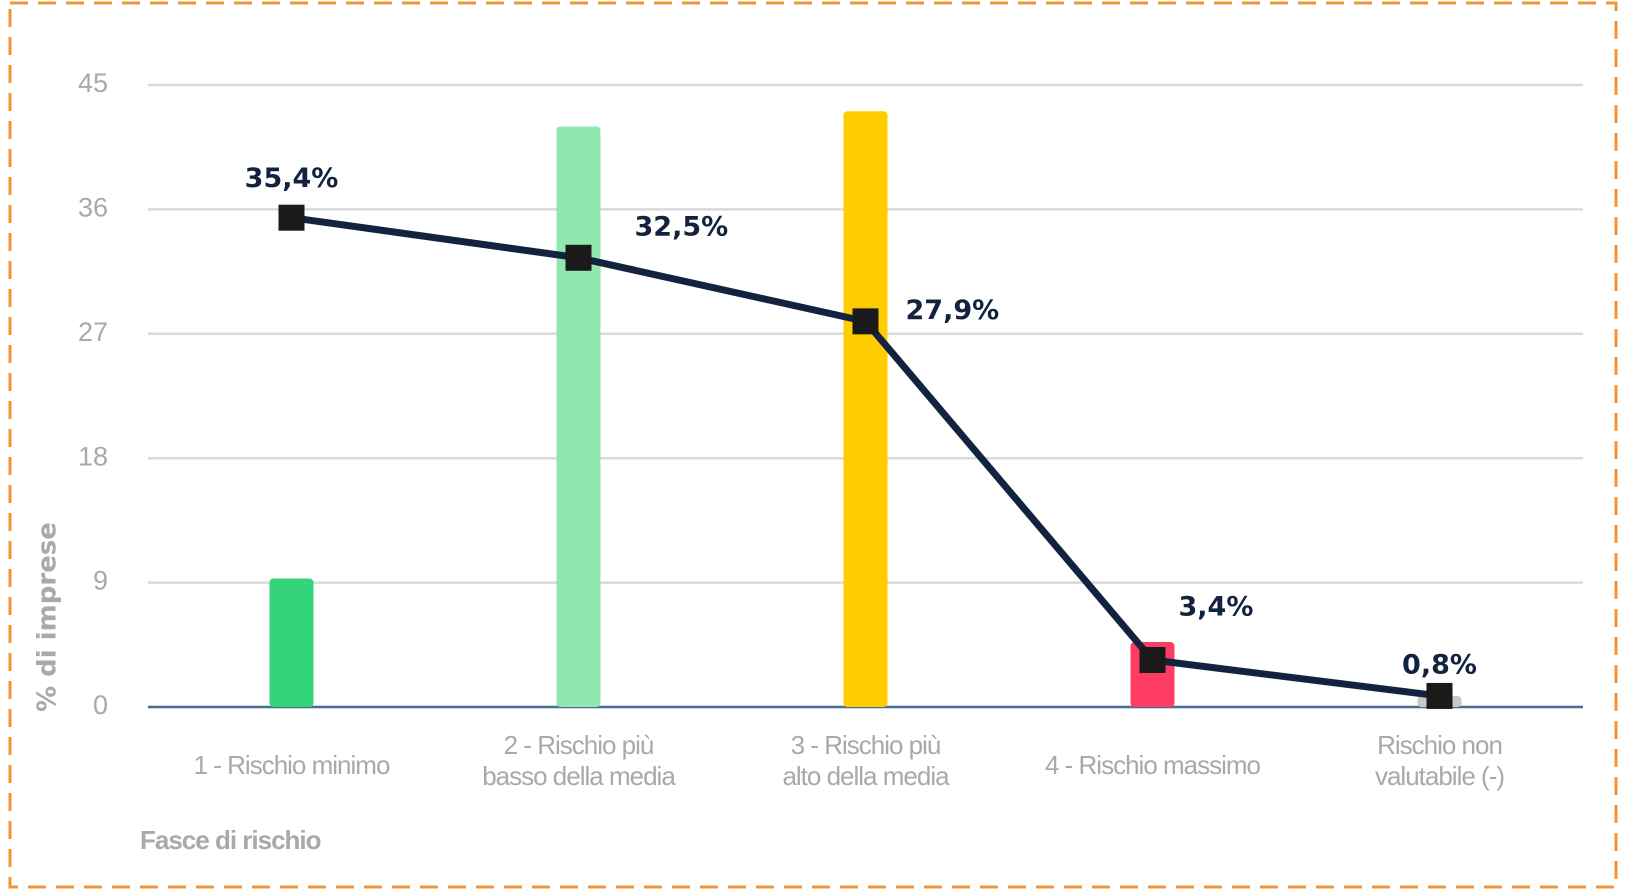 This screenshot has height=894, width=1626. What do you see at coordinates (292, 765) in the screenshot?
I see `x-tick-label: 1 - Rischio minimo` at bounding box center [292, 765].